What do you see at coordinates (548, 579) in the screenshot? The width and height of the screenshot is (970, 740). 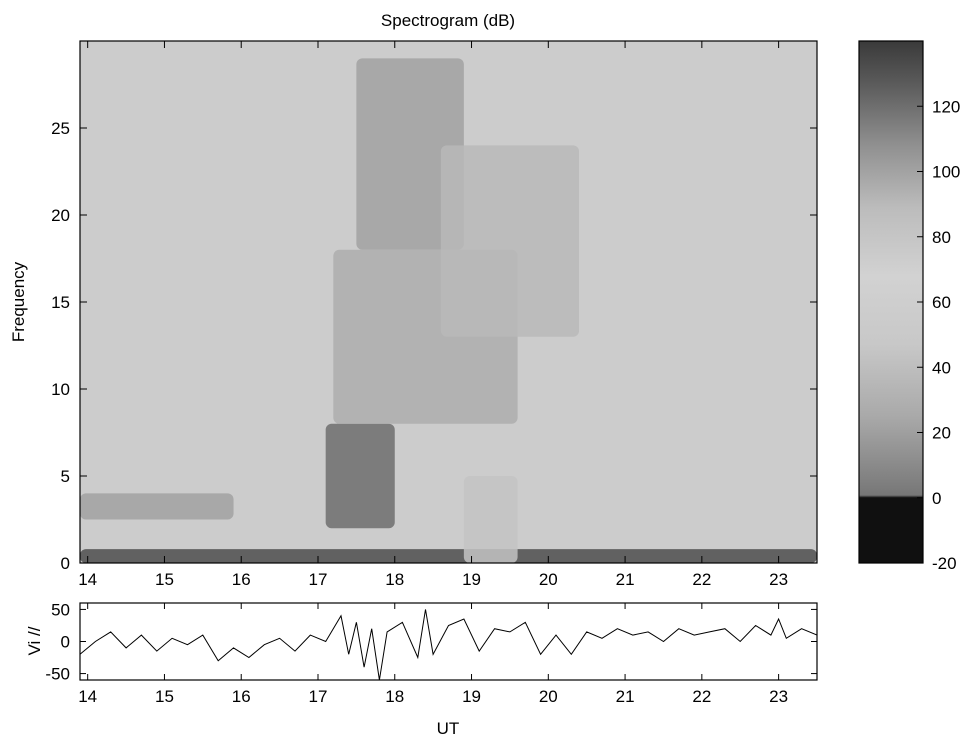 I see `spectrogram-x-tick-label: 20` at bounding box center [548, 579].